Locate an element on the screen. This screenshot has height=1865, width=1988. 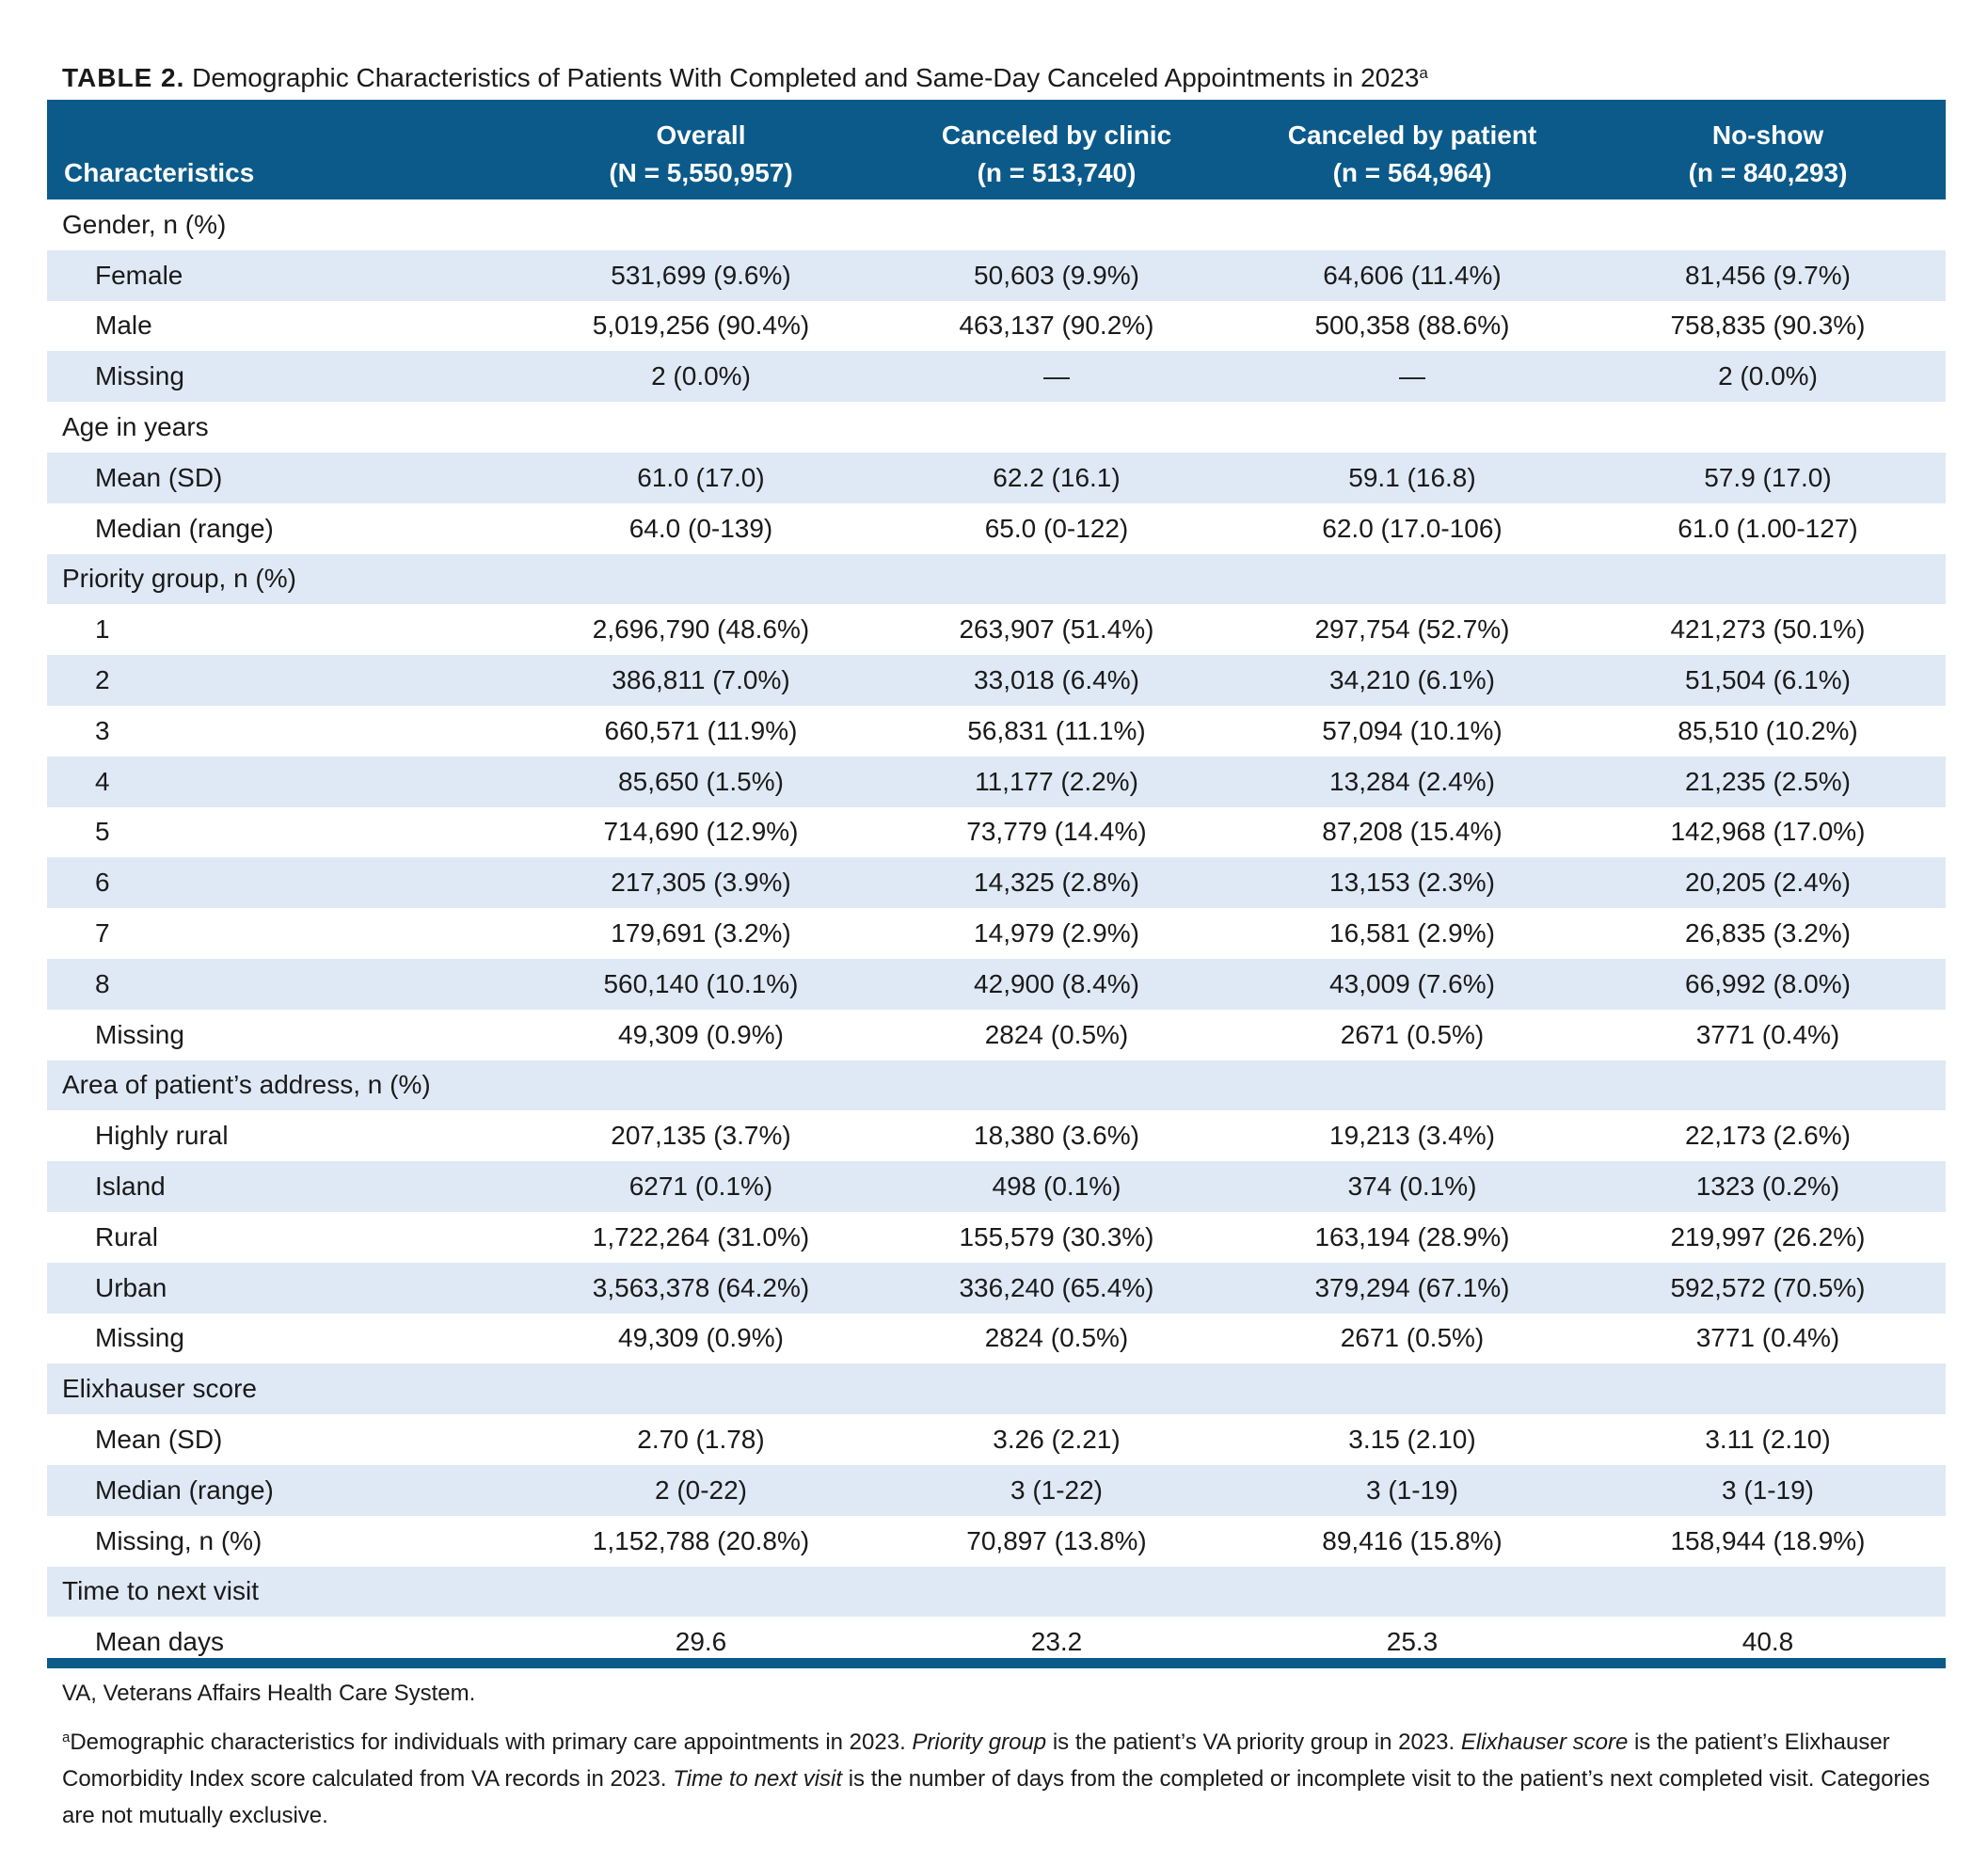
section-label: Time to next visit is located at coordinates (285, 1592).